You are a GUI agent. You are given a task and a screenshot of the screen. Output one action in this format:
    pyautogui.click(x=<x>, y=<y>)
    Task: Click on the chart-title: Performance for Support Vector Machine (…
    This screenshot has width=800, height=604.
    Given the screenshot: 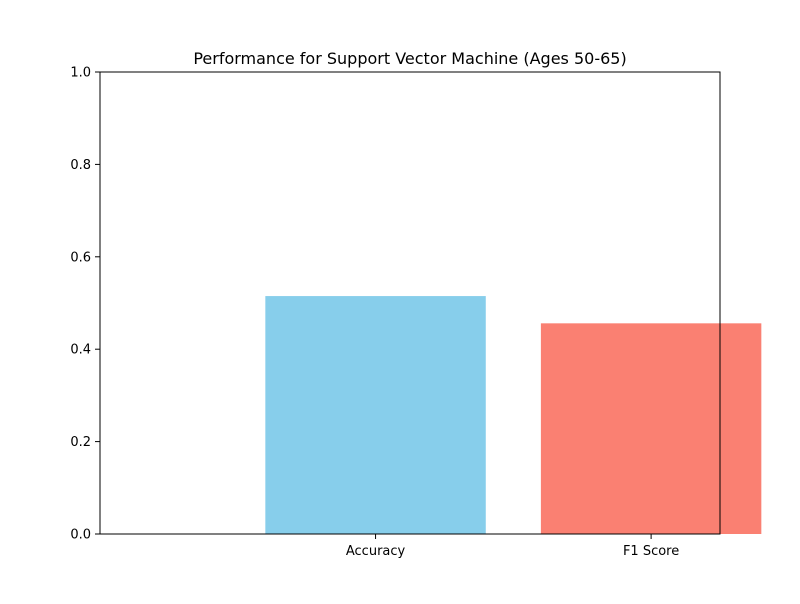 What is the action you would take?
    pyautogui.click(x=409, y=58)
    